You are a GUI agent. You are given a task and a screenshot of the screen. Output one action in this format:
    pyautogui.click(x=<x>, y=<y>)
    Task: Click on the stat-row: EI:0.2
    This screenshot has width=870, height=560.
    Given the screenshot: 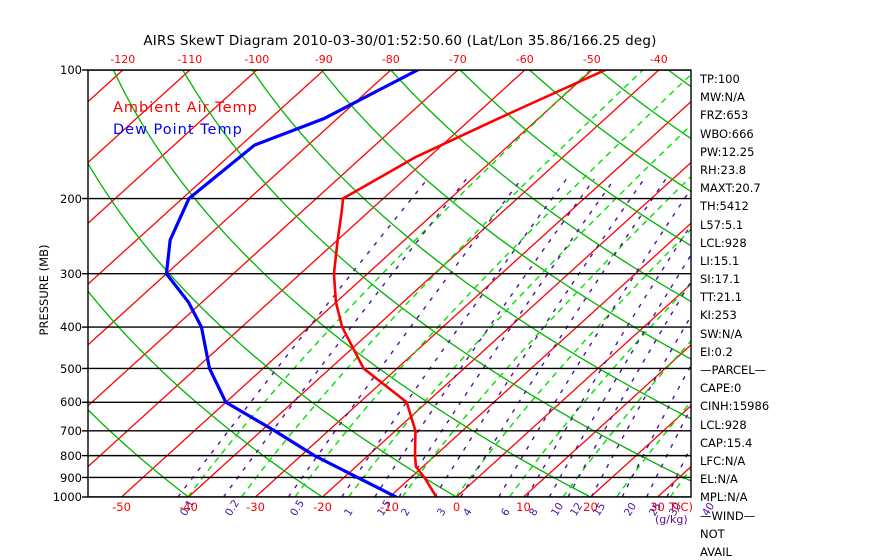 What is the action you would take?
    pyautogui.click(x=716, y=351)
    